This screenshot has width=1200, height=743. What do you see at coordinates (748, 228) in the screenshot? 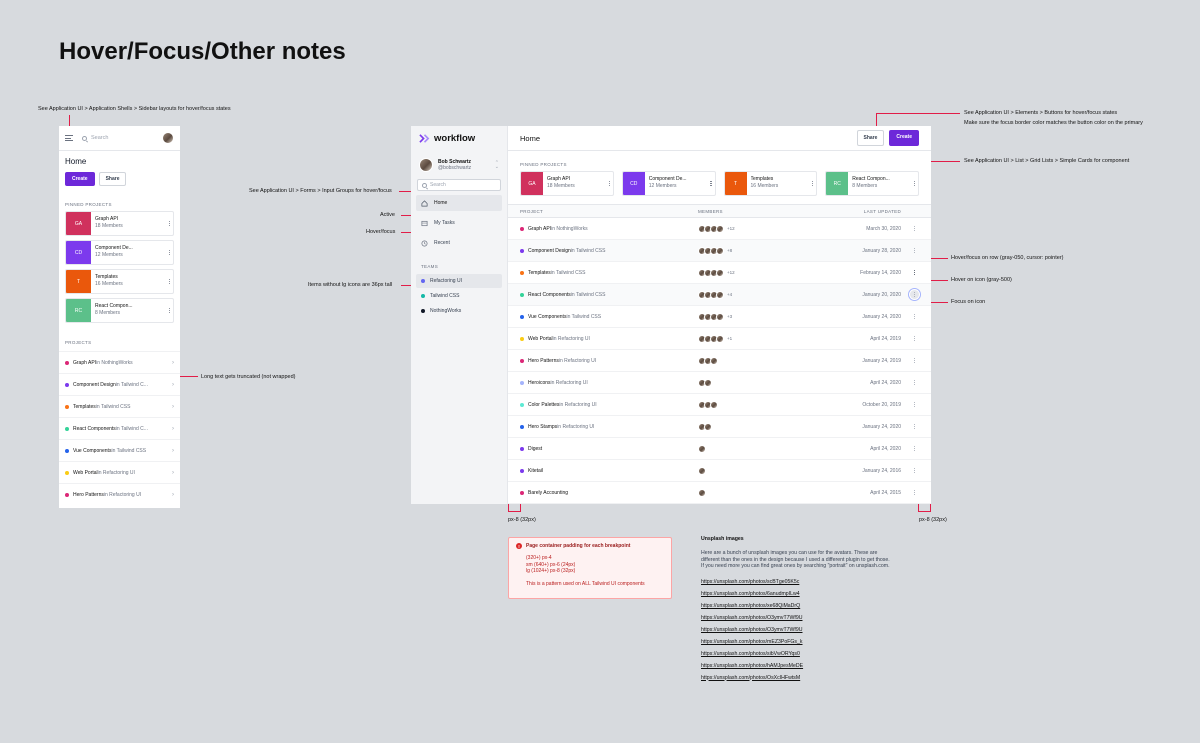
I see `members-cell: +12` at bounding box center [748, 228].